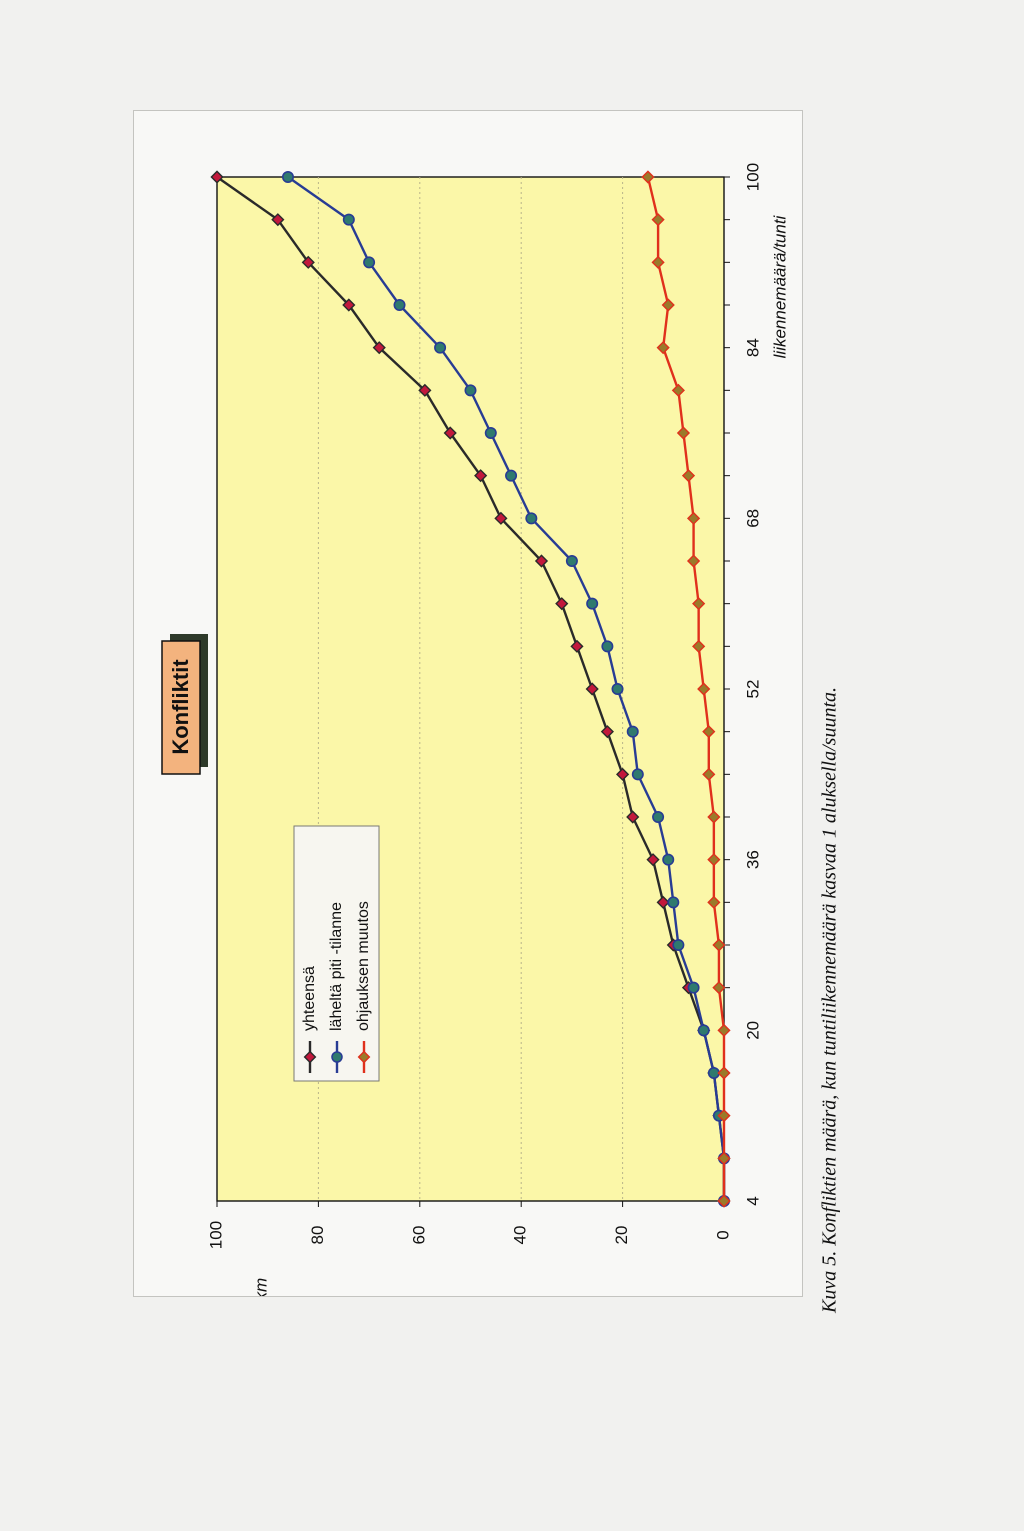  What do you see at coordinates (215, 1235) in the screenshot?
I see `y-tick-label: 100` at bounding box center [215, 1235].